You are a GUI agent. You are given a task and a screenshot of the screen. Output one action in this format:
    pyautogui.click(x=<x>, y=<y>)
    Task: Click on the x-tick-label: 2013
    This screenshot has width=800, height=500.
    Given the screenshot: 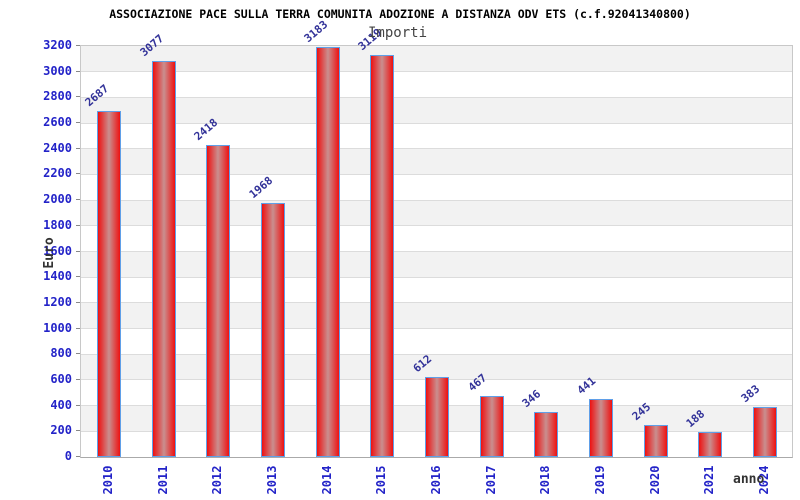 What is the action you would take?
    pyautogui.click(x=272, y=480)
    